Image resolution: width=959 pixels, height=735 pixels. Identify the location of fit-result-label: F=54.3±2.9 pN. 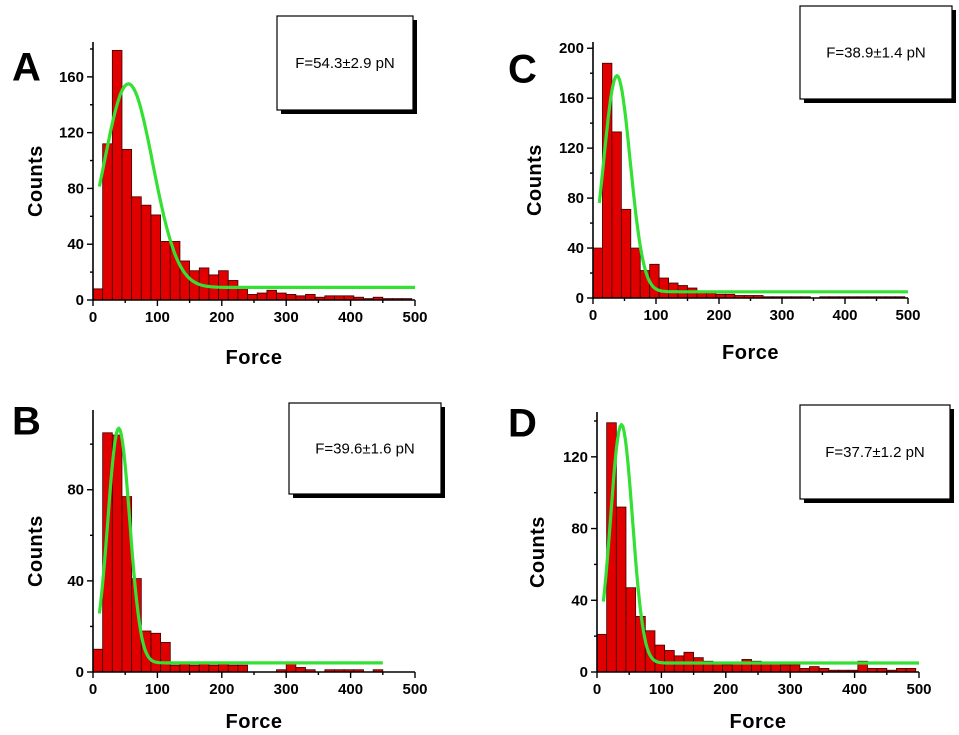
(345, 63).